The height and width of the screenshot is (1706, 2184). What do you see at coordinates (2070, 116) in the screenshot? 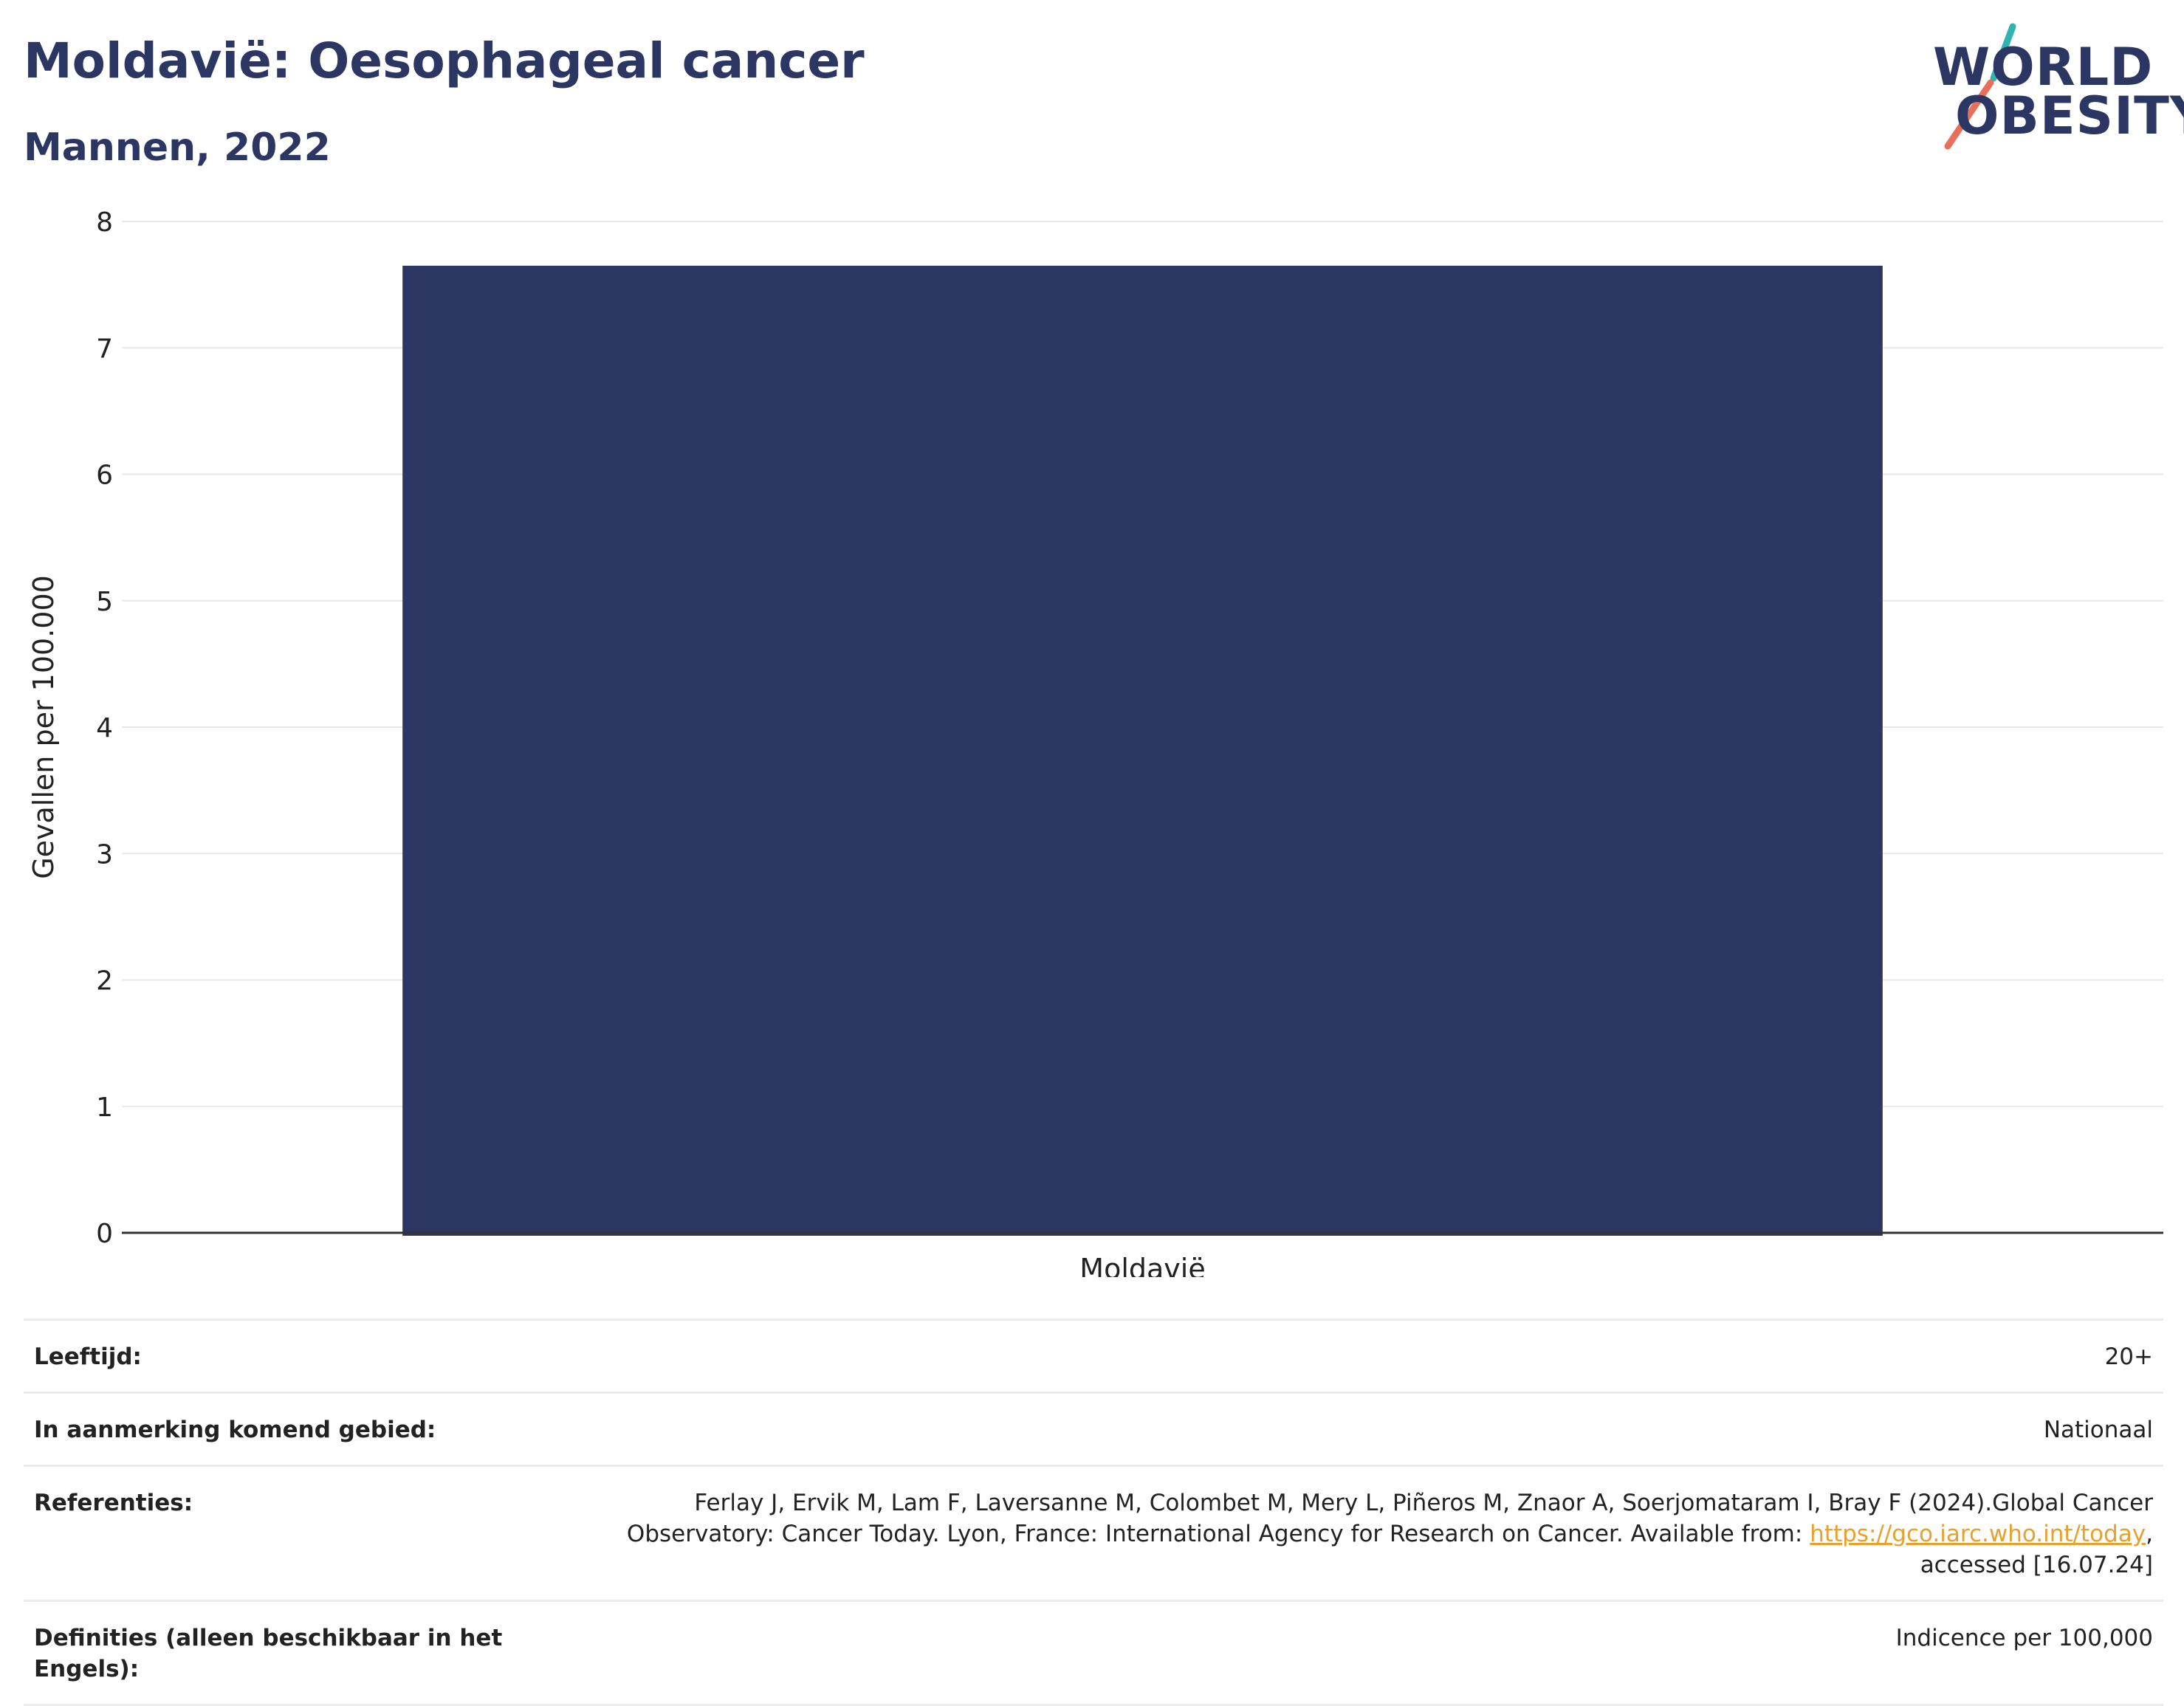
I see `logo-word-obesity: OBESITY` at bounding box center [2070, 116].